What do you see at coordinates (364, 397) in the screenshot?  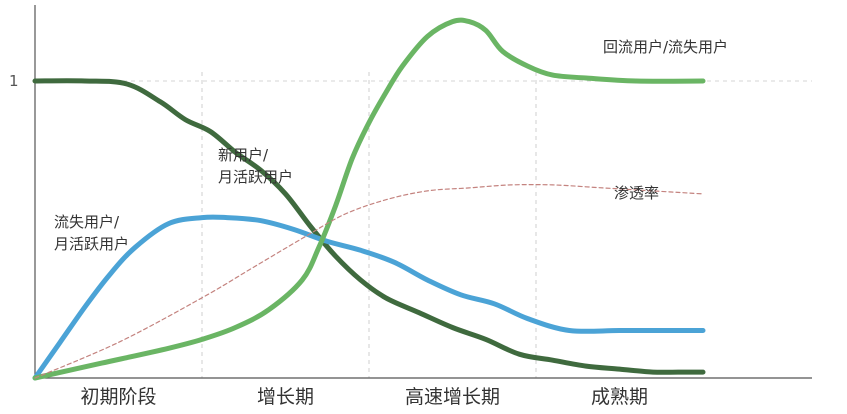 I see `stage-labels: 初期阶段 增长期 高速增长期 成熟期` at bounding box center [364, 397].